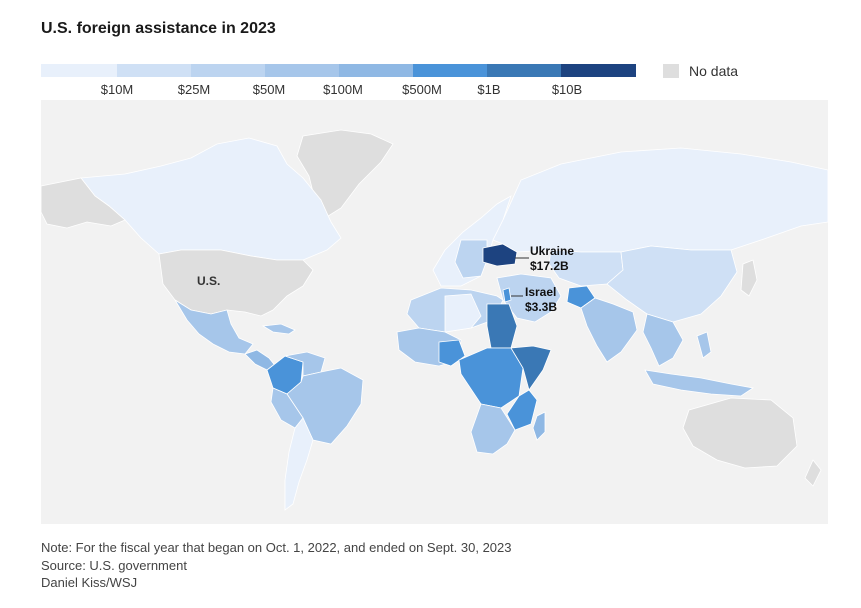 This screenshot has width=861, height=608. What do you see at coordinates (493, 429) in the screenshot?
I see `region-southern-africa` at bounding box center [493, 429].